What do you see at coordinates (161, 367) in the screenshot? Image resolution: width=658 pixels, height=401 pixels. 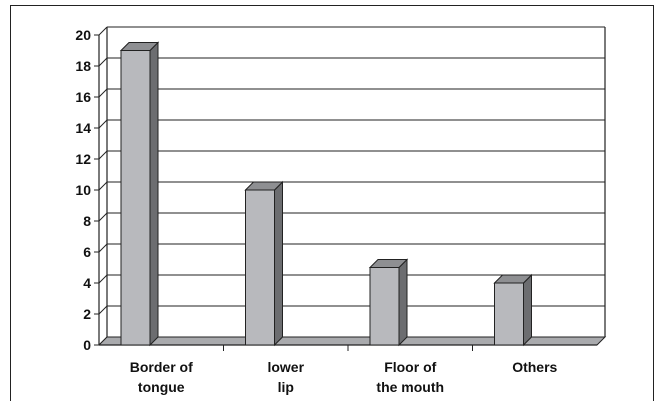 I see `x-category-label: Border of` at bounding box center [161, 367].